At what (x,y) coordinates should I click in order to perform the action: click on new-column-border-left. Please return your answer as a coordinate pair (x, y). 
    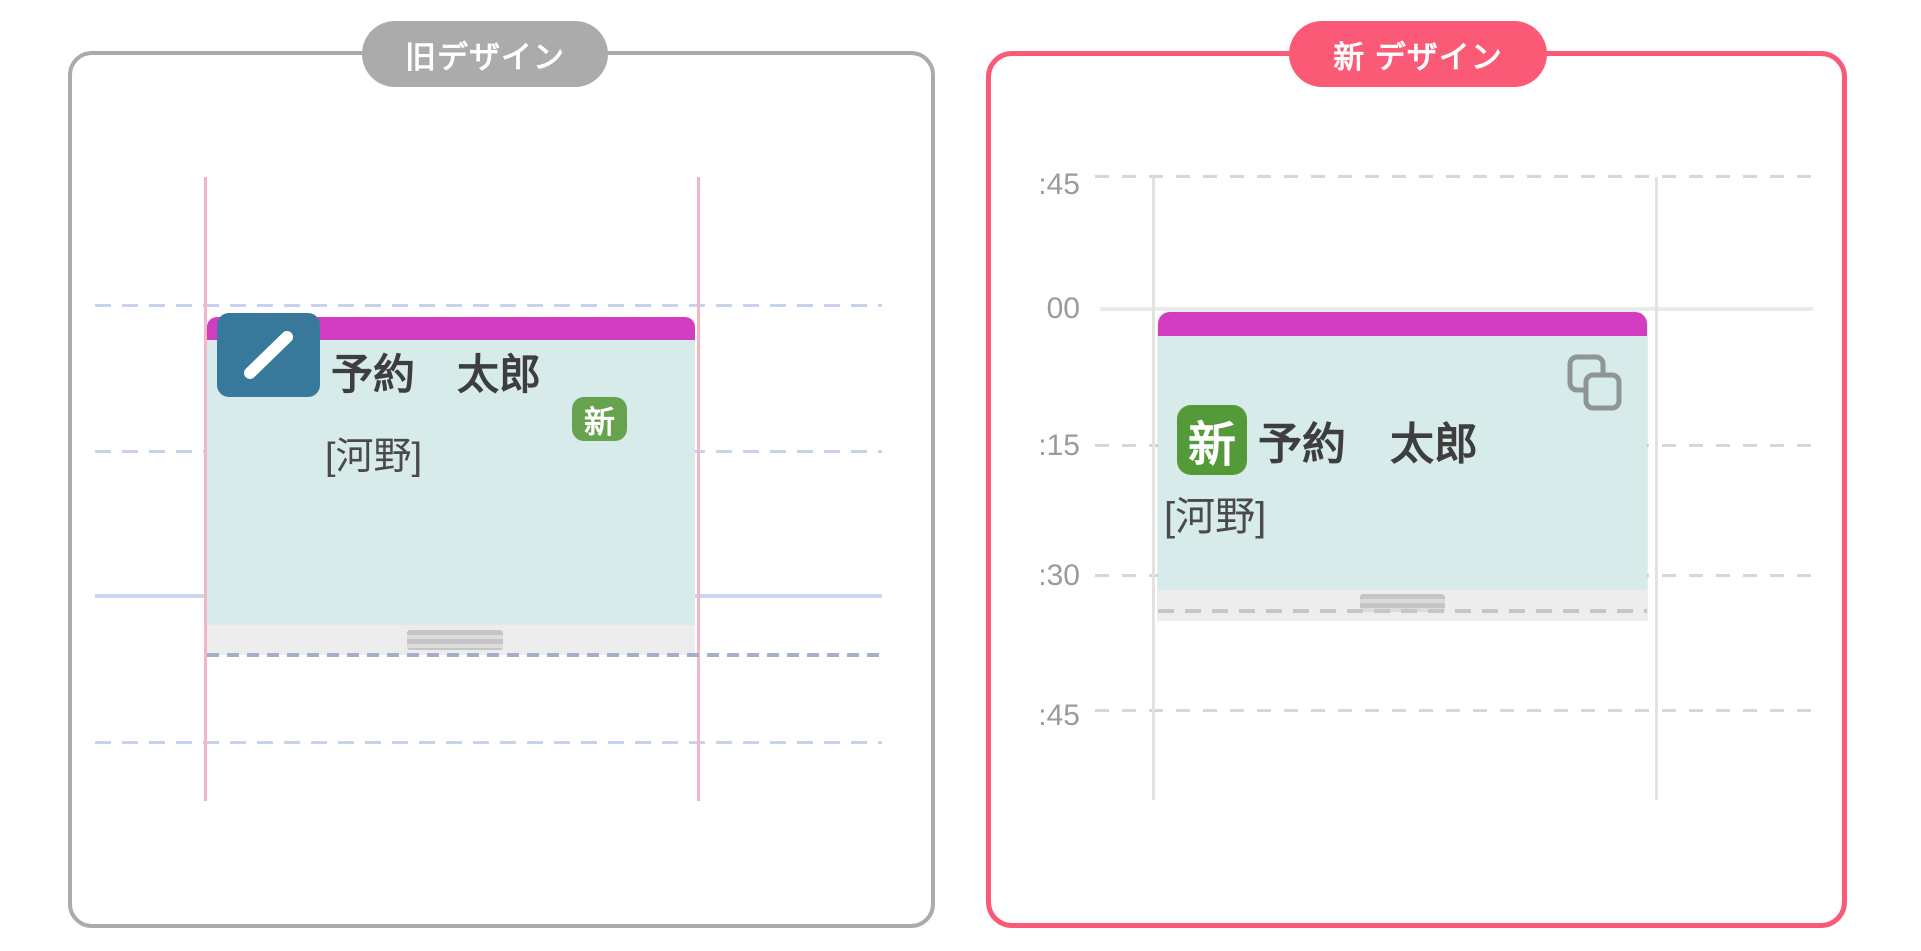
    Looking at the image, I should click on (1153, 488).